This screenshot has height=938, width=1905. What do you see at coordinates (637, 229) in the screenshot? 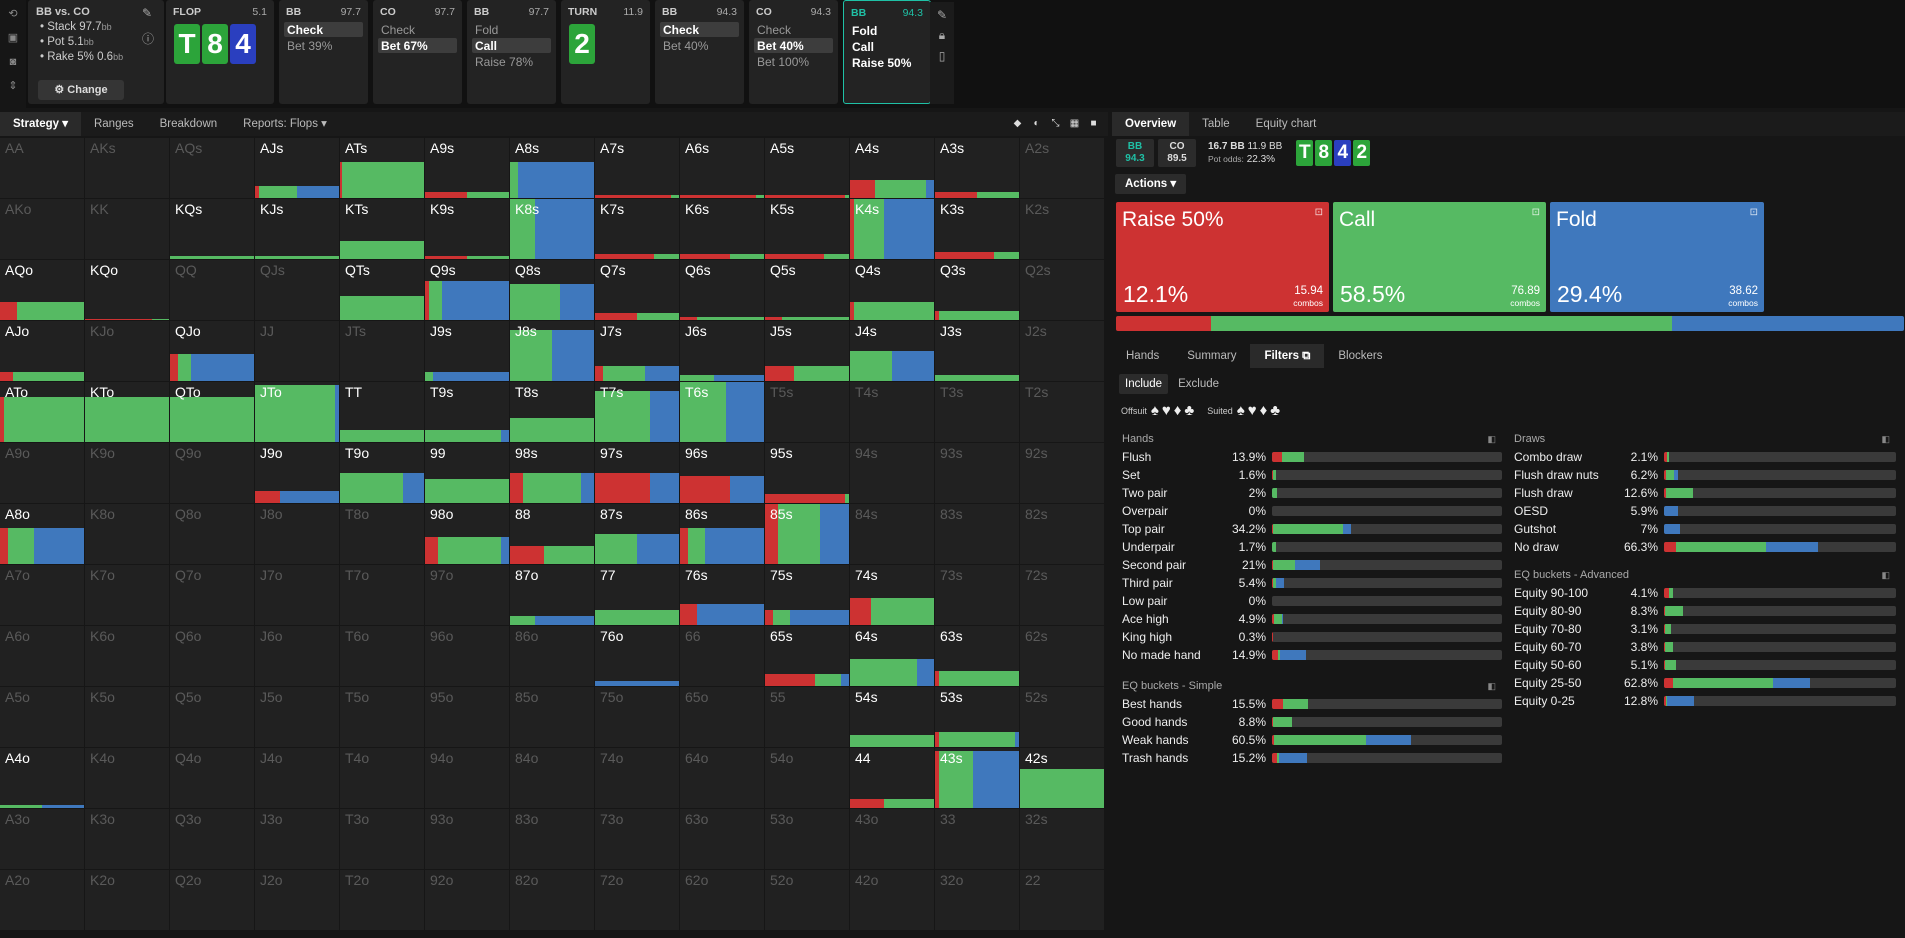
I see `hand-cell: K7s` at bounding box center [637, 229].